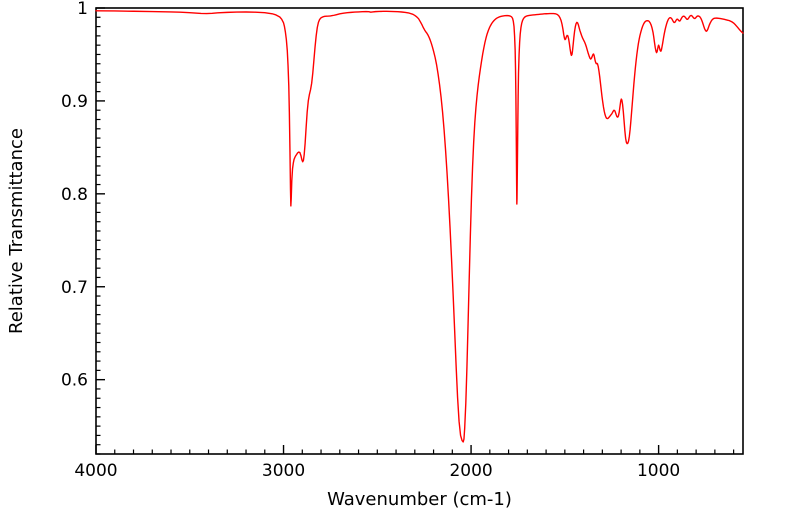 The width and height of the screenshot is (799, 516). Describe the element at coordinates (16, 231) in the screenshot. I see `y-axis-label: Relative Transmittance` at that location.